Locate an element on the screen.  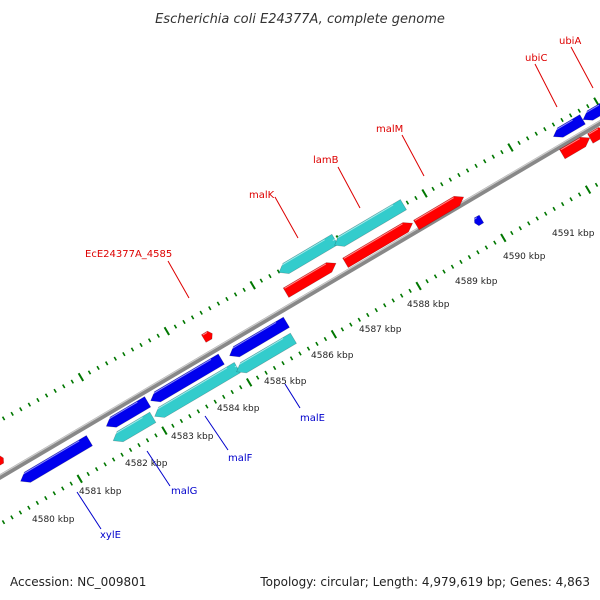
leader-line-malm is located at coordinates (413, 155).